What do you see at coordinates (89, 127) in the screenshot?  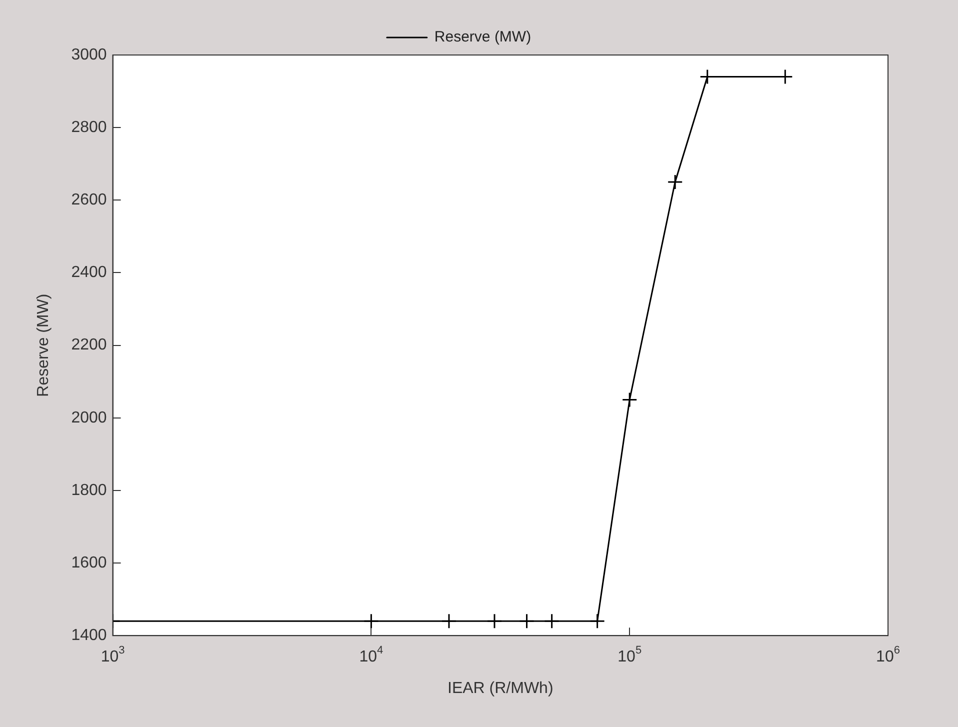 I see `y-tick-label: 2800` at bounding box center [89, 127].